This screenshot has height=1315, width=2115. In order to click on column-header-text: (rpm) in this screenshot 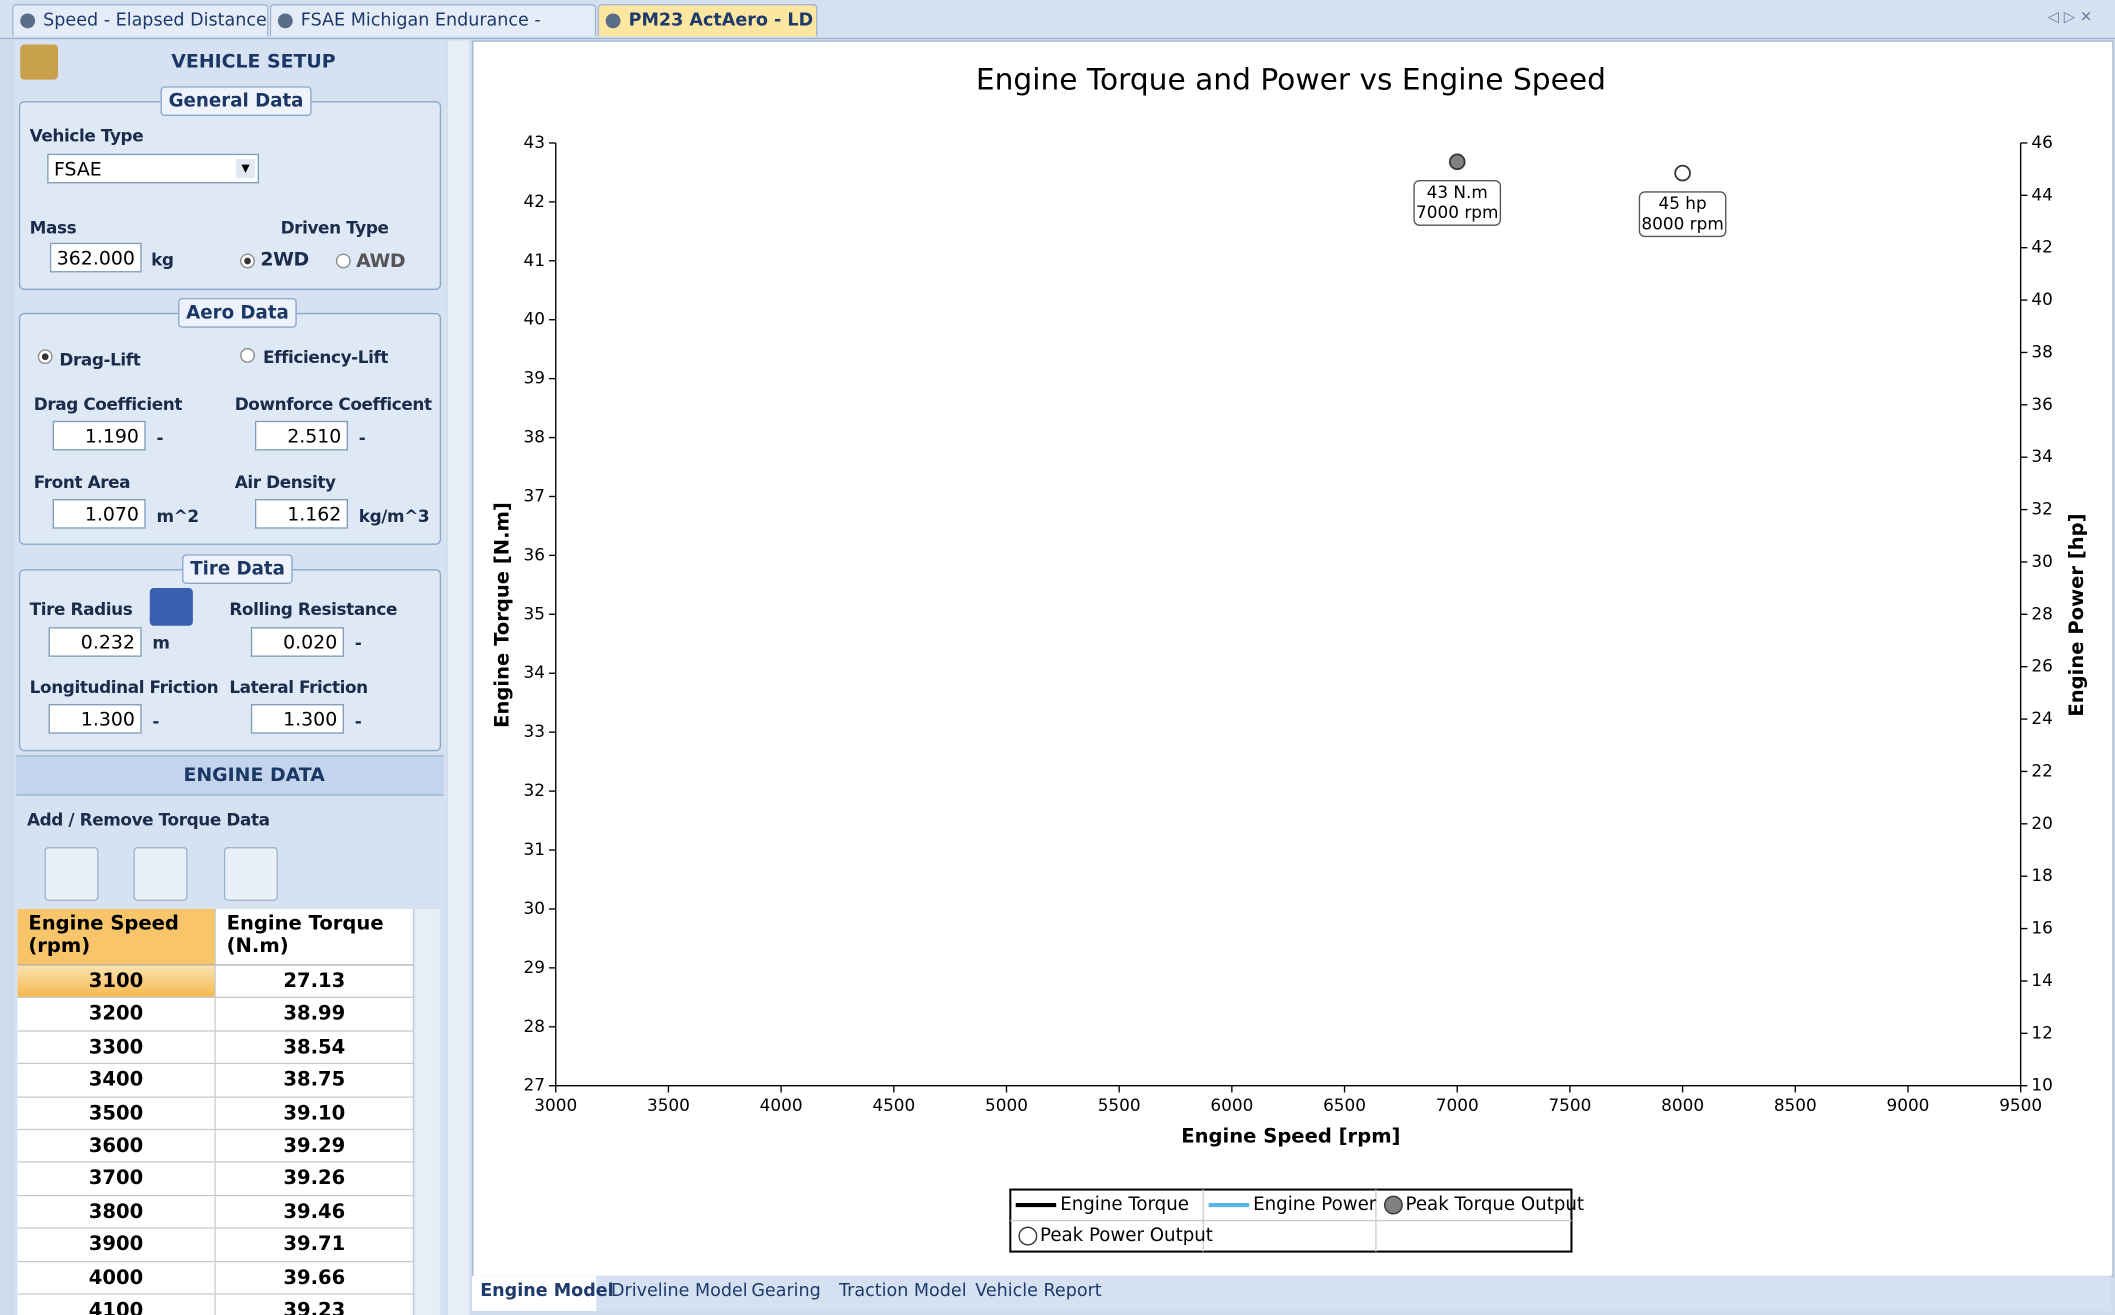, I will do `click(59, 946)`.